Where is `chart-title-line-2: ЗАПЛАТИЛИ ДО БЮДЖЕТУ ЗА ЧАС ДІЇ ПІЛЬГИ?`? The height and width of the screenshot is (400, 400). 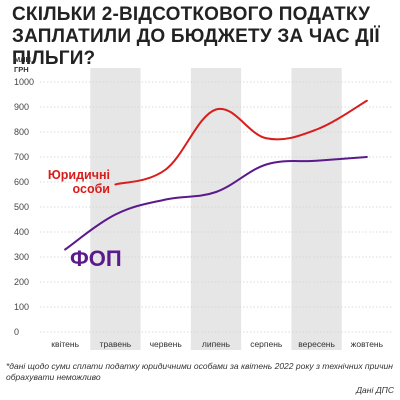
chart-title-line-2: ЗАПЛАТИЛИ ДО БЮДЖЕТУ ЗА ЧАС ДІЇ ПІЛЬГИ? is located at coordinates (196, 47).